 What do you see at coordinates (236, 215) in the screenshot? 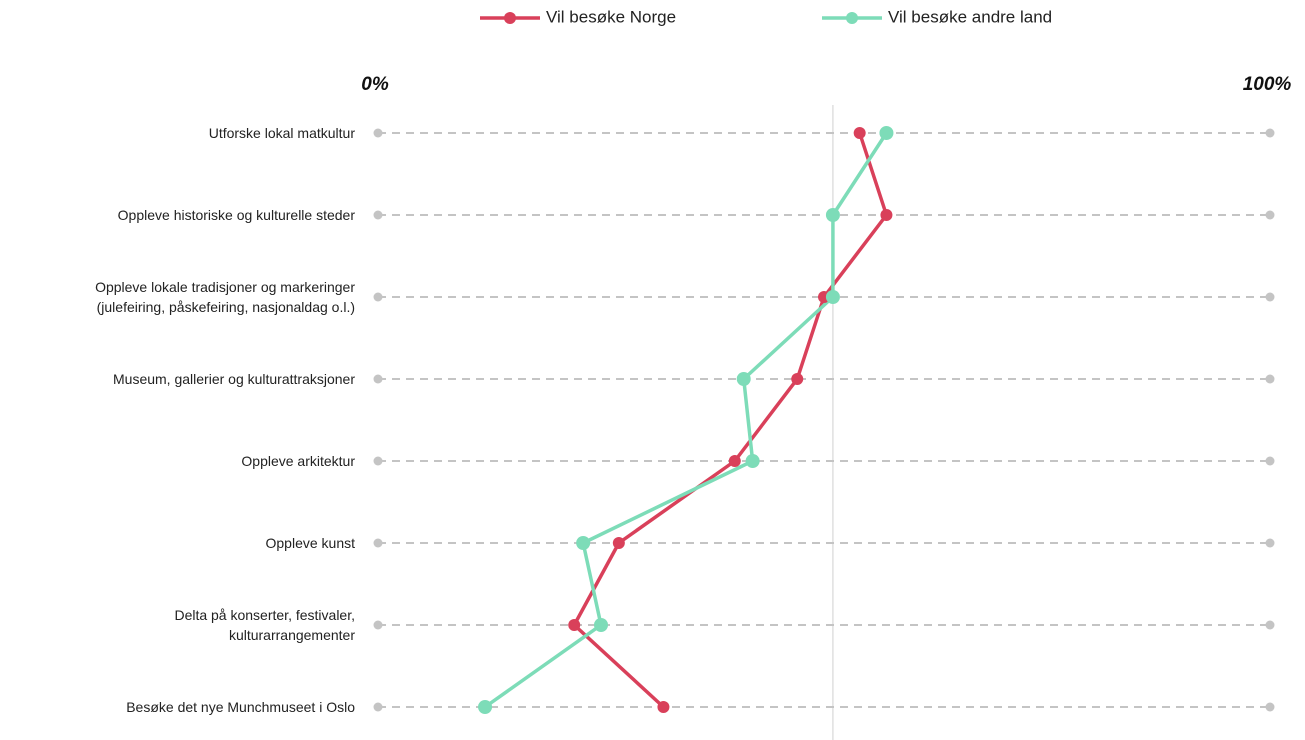
I see `category-label: Oppleve historiske og kulturelle steder` at bounding box center [236, 215].